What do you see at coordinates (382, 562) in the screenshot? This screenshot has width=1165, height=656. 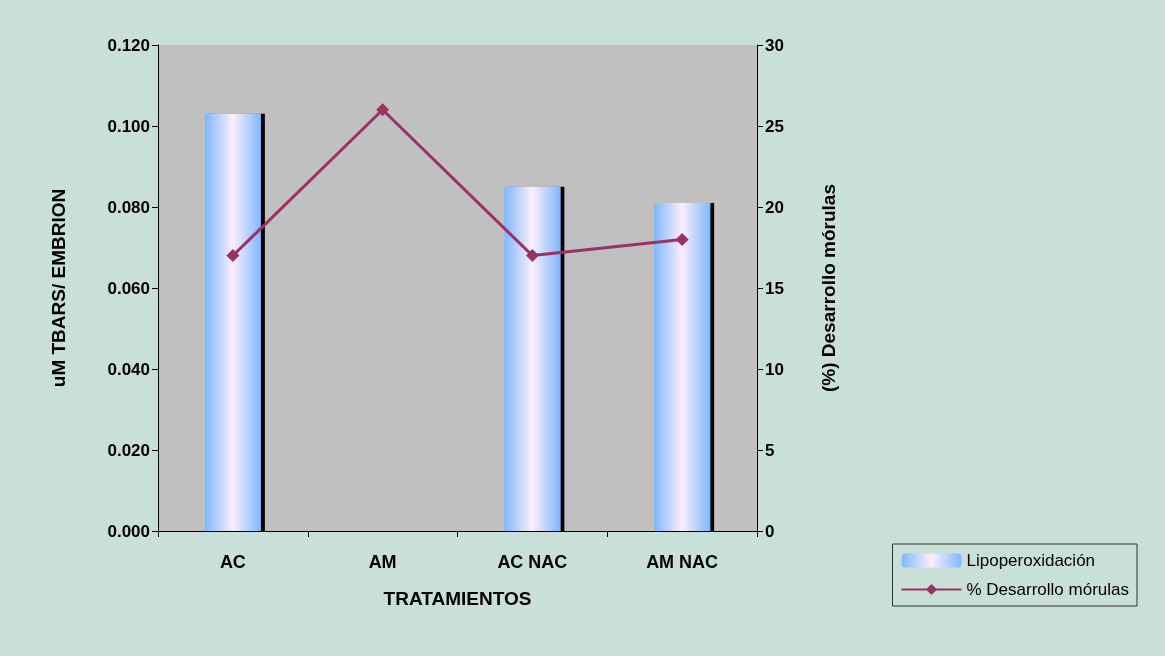 I see `x-tick-label: AM` at bounding box center [382, 562].